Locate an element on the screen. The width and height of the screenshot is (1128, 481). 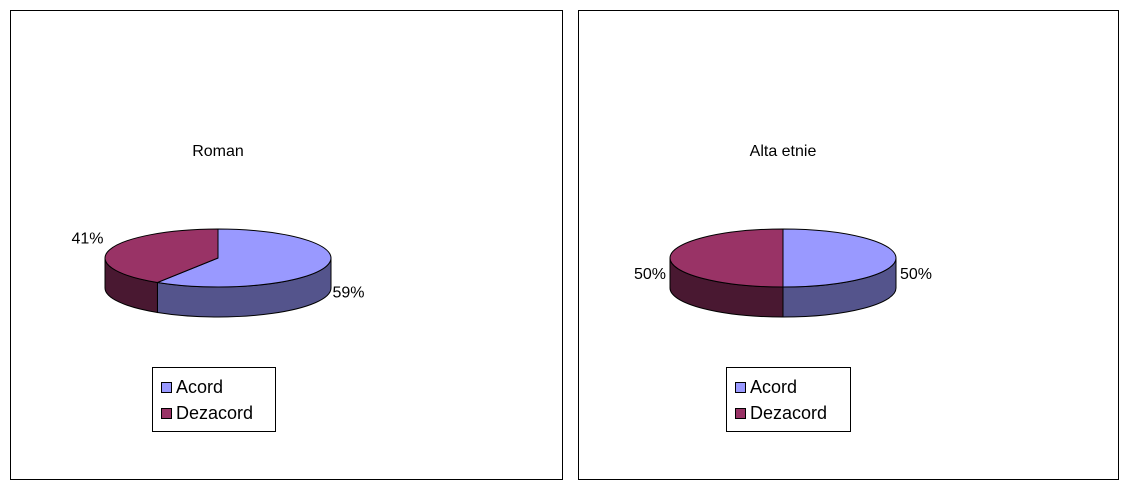
chart-title: Roman is located at coordinates (218, 151).